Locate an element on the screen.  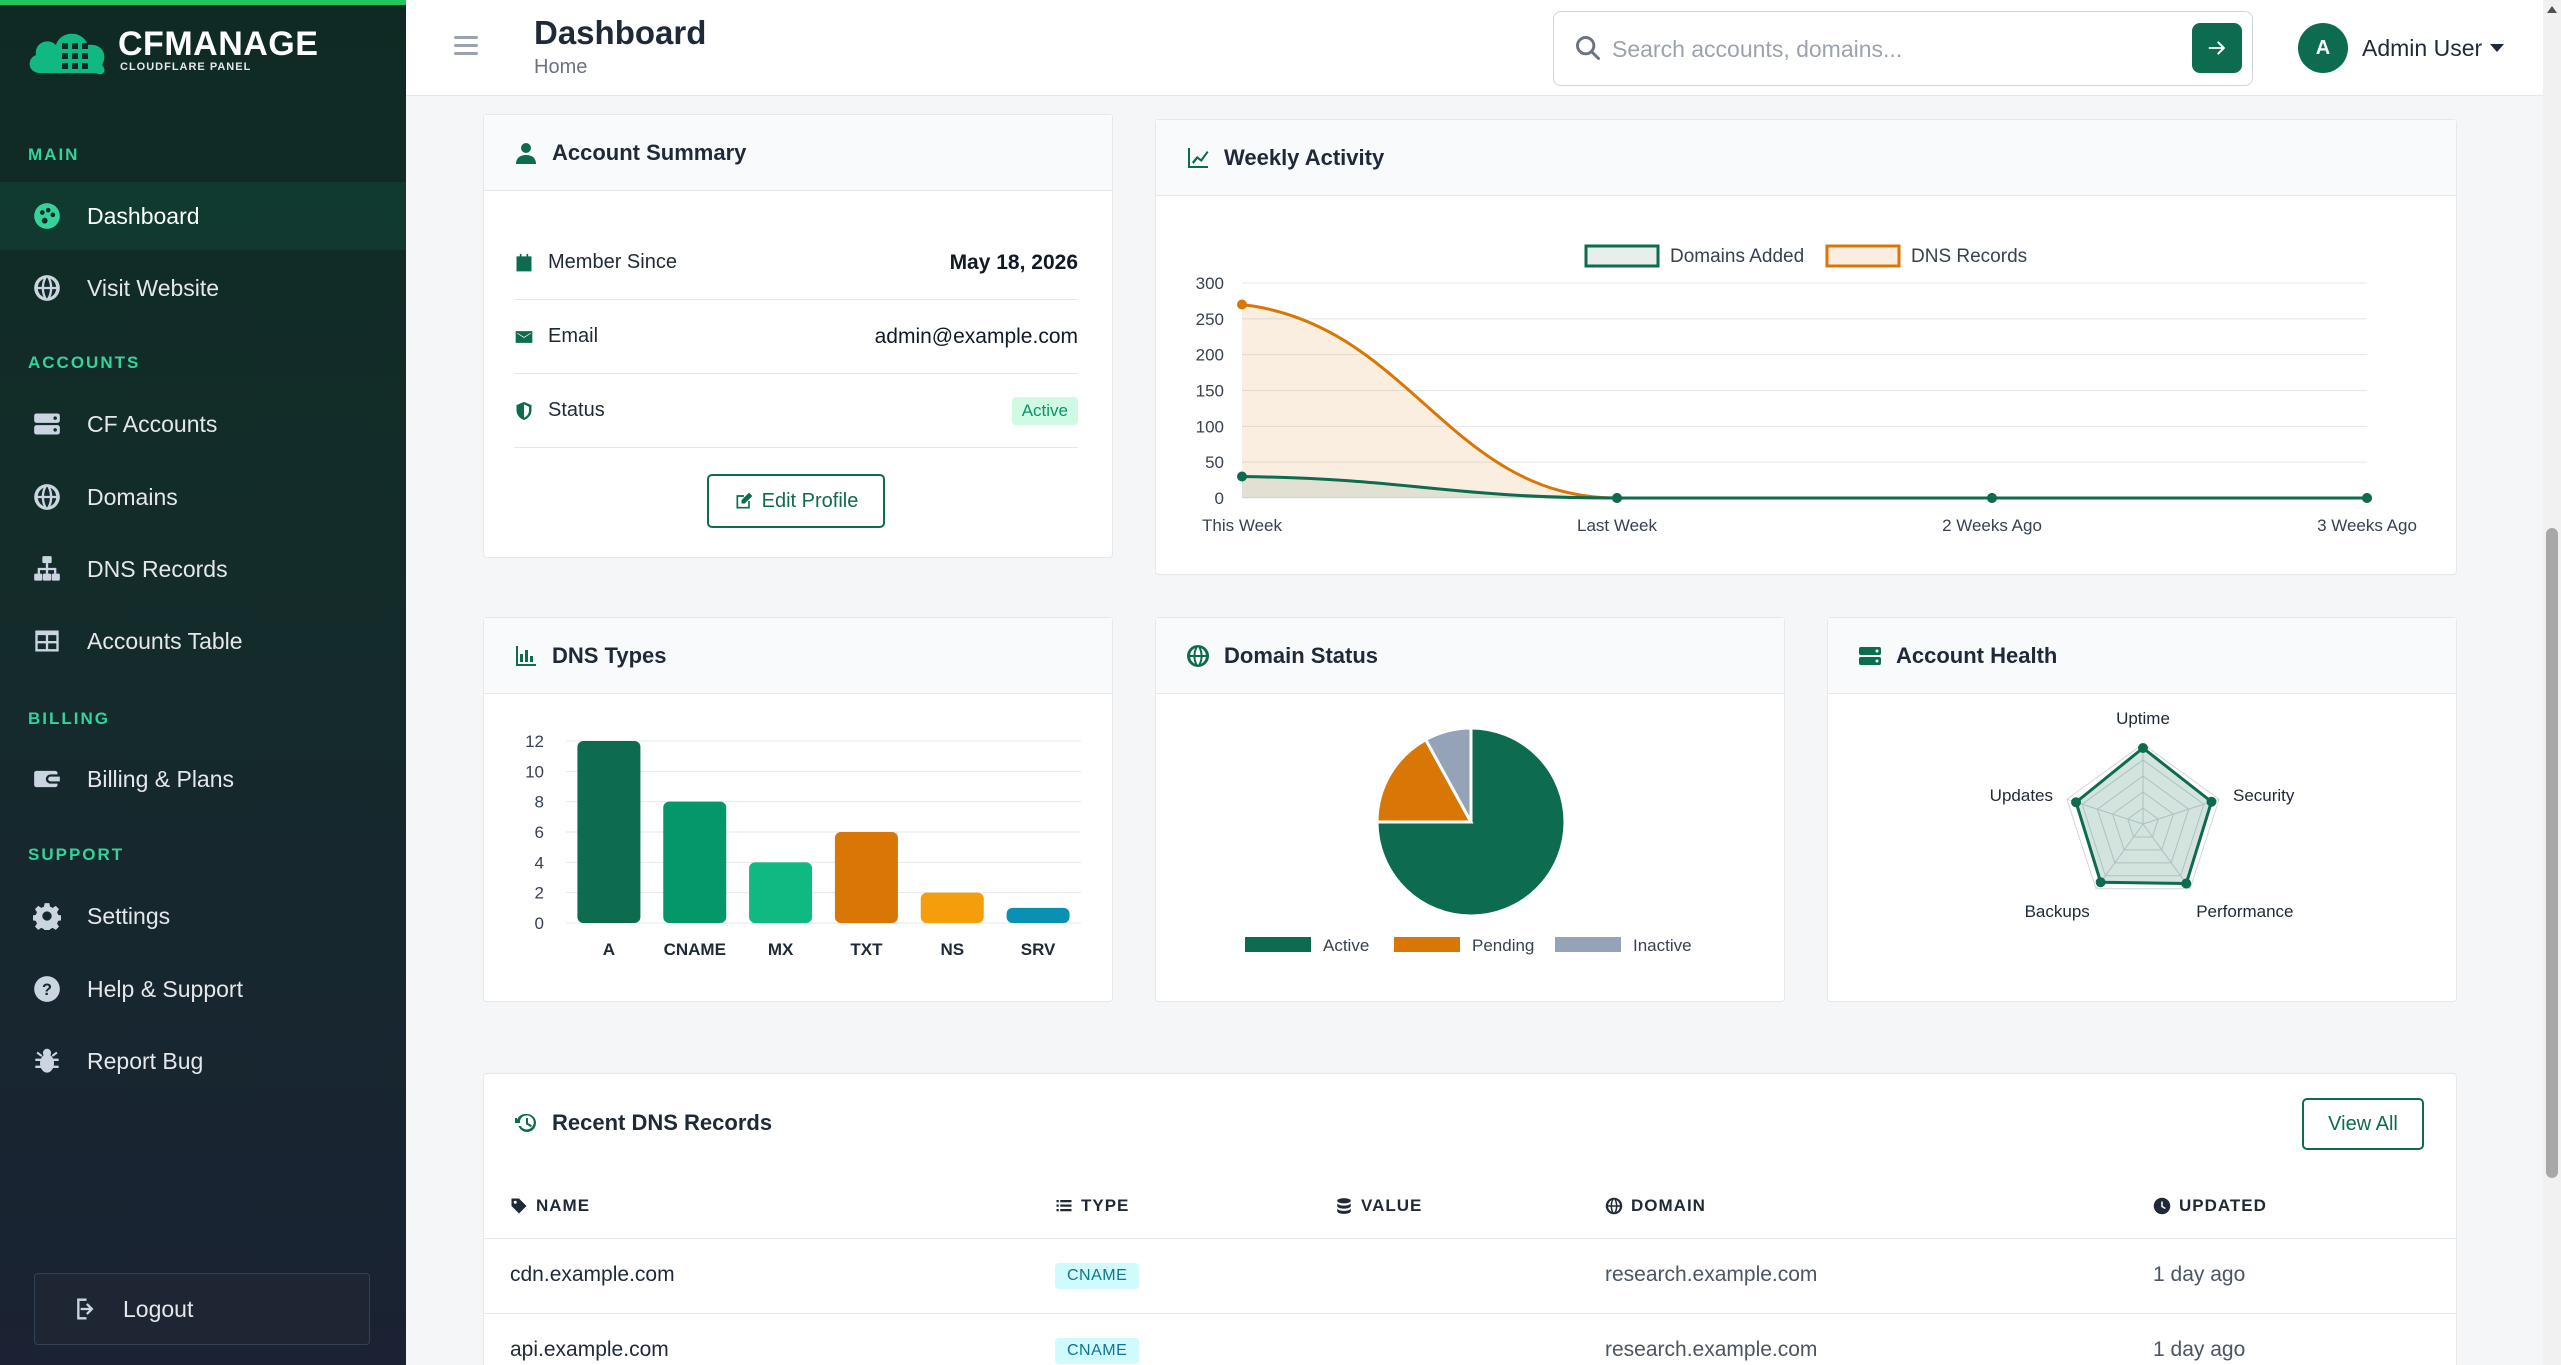
sidebar-item-cf-accounts: CF Accounts is located at coordinates (203, 424).